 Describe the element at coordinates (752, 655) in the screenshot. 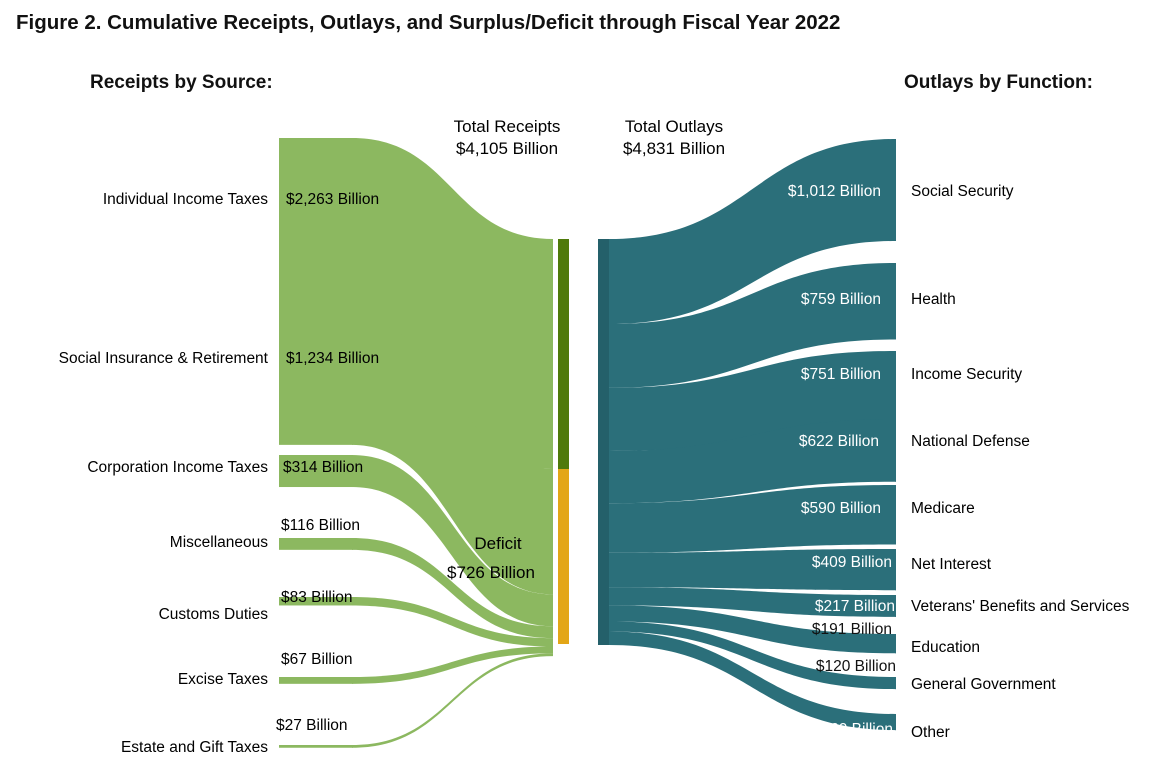

I see `flow-general-government` at that location.